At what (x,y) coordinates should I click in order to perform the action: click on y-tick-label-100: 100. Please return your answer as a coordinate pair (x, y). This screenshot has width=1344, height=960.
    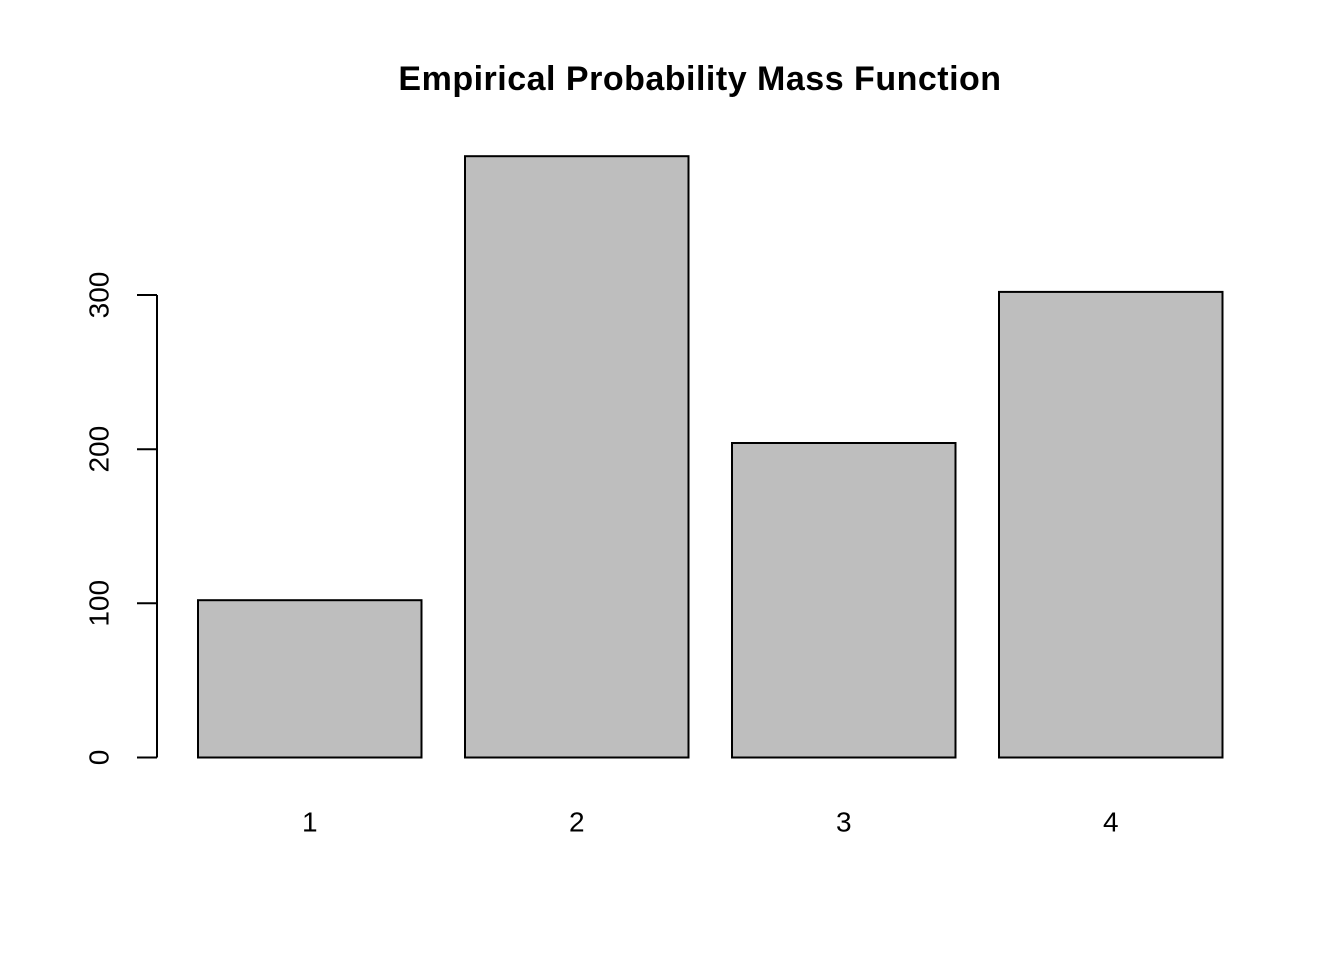
    Looking at the image, I should click on (99, 603).